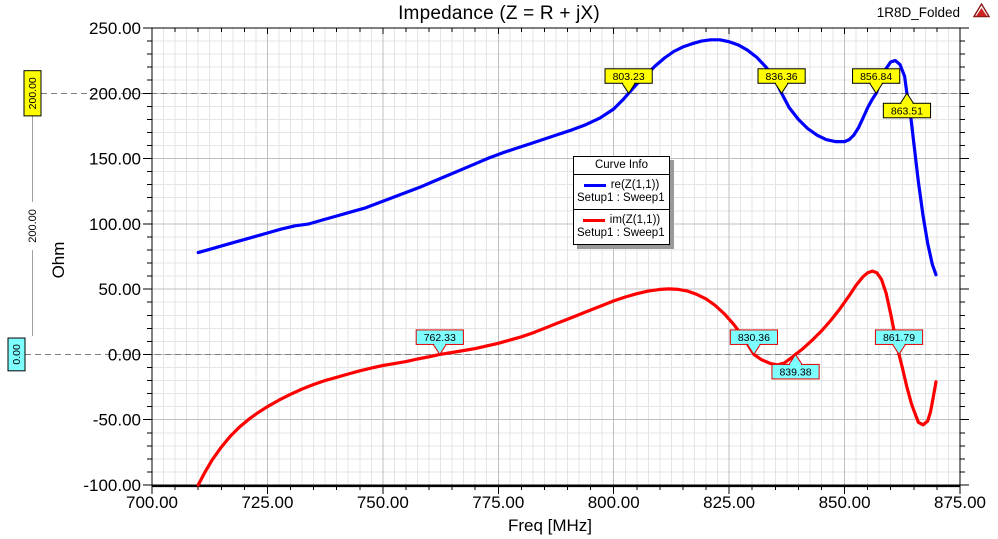 This screenshot has height=539, width=998. I want to click on legend-entry-name: re(Z(1,1)), so click(635, 185).